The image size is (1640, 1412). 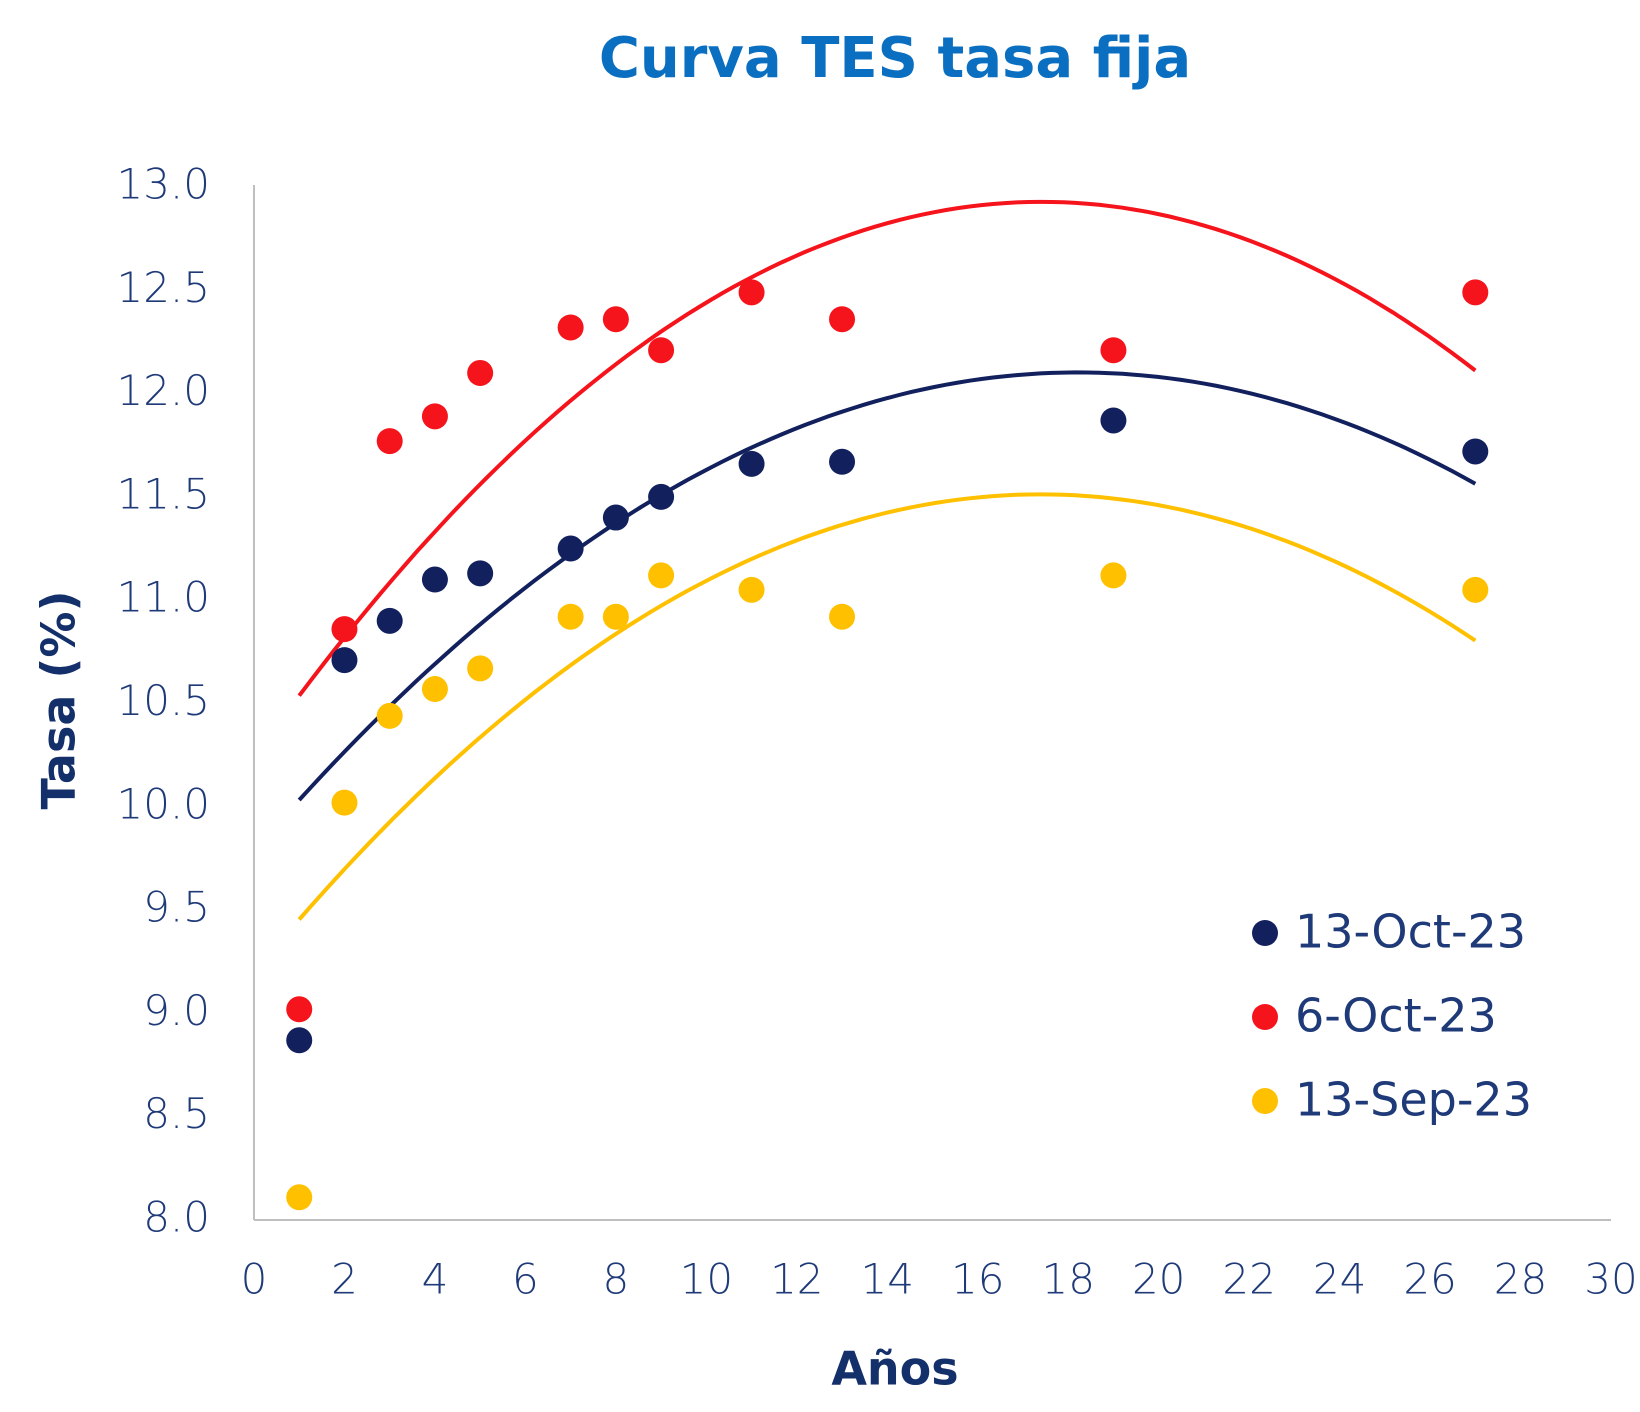 What do you see at coordinates (1410, 932) in the screenshot?
I see `legend-label: 13-Oct-23` at bounding box center [1410, 932].